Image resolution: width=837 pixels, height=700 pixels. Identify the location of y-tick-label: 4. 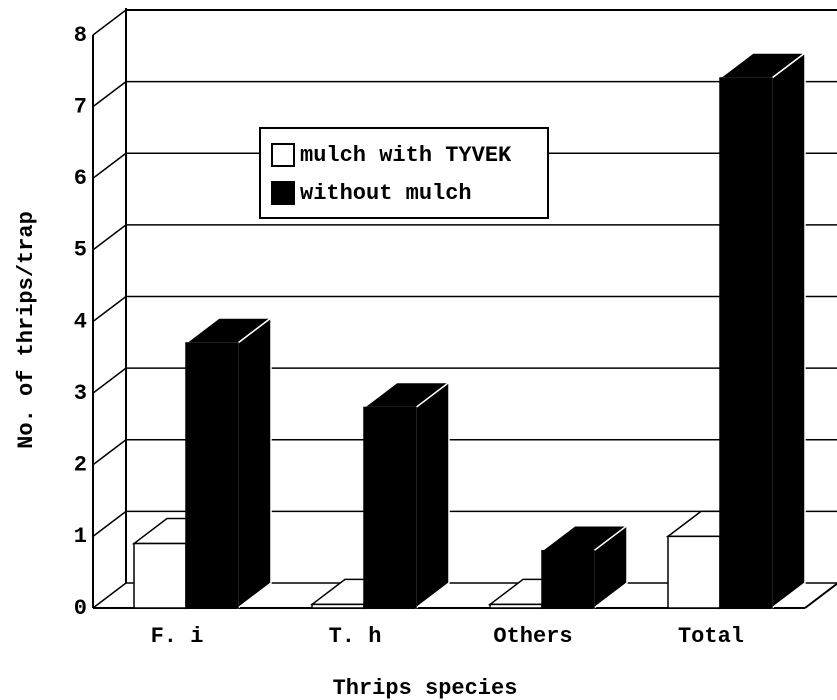
(80, 321).